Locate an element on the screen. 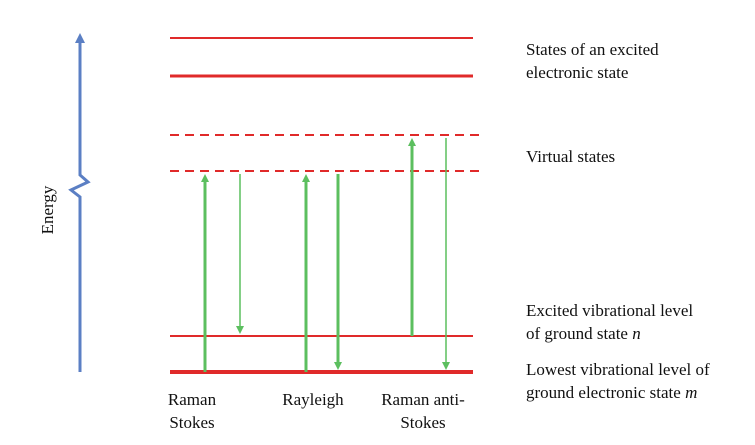 This screenshot has width=755, height=445. energy-axis-arrow is located at coordinates (79, 202).